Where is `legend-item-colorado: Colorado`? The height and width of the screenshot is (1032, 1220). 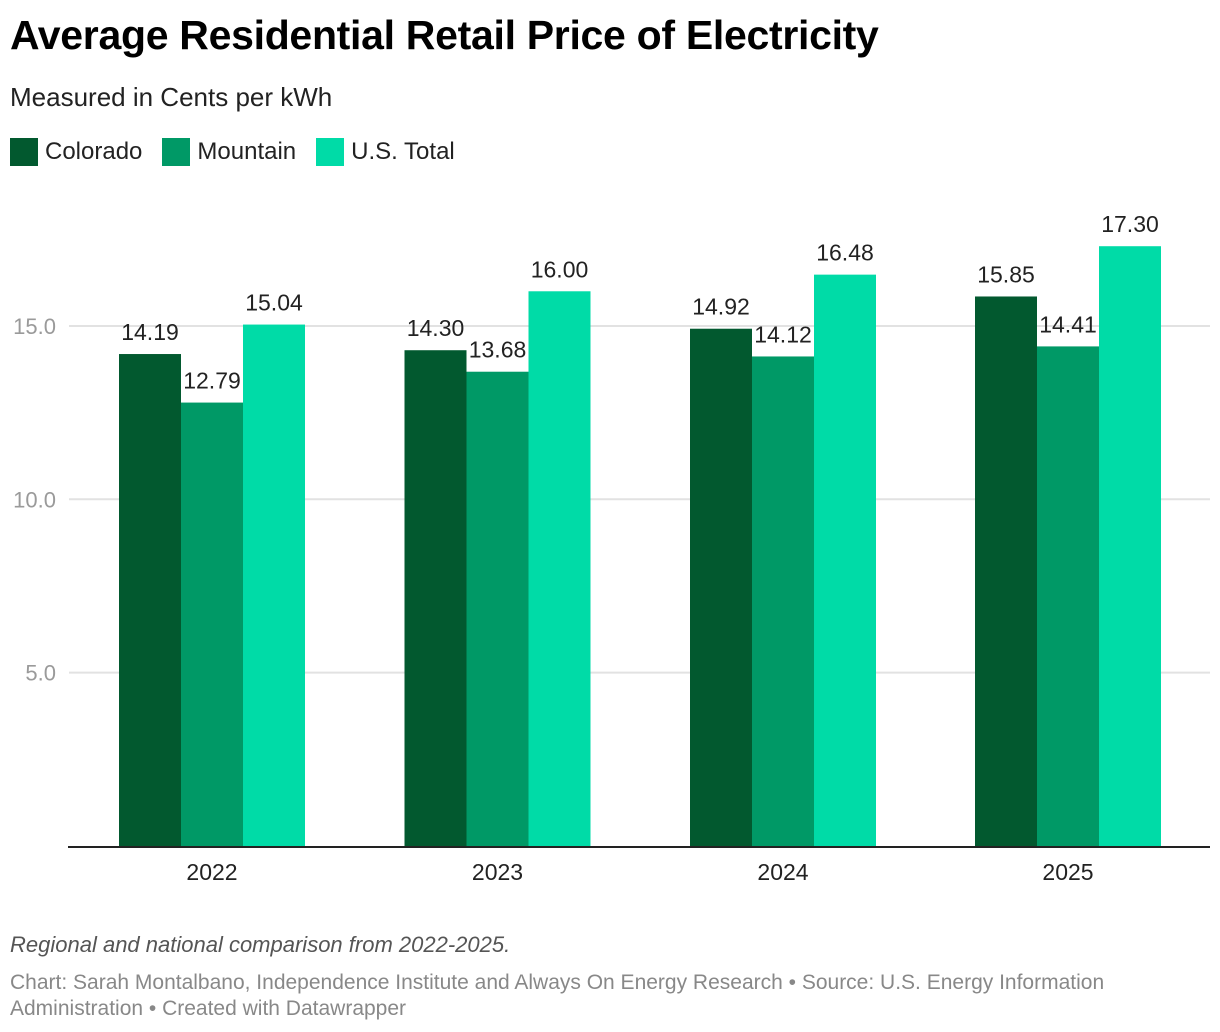
legend-item-colorado: Colorado is located at coordinates (76, 152).